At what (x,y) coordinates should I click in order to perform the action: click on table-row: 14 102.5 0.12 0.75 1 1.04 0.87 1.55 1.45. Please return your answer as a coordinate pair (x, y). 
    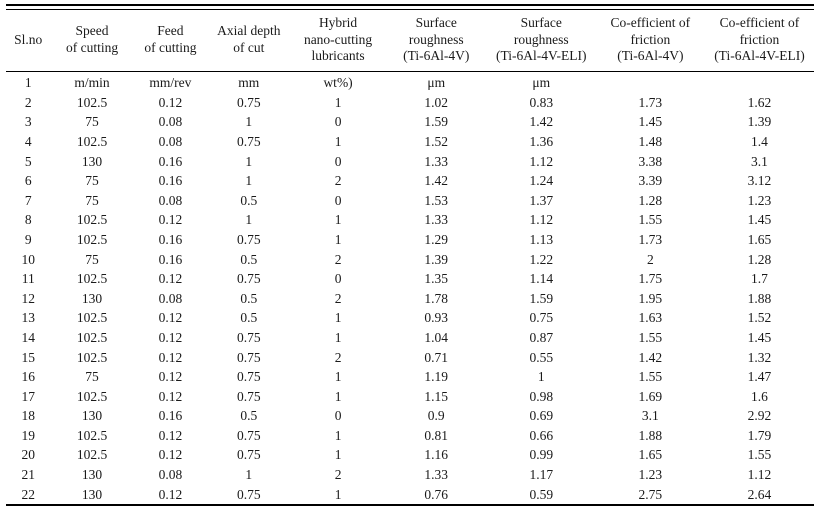
    Looking at the image, I should click on (410, 338).